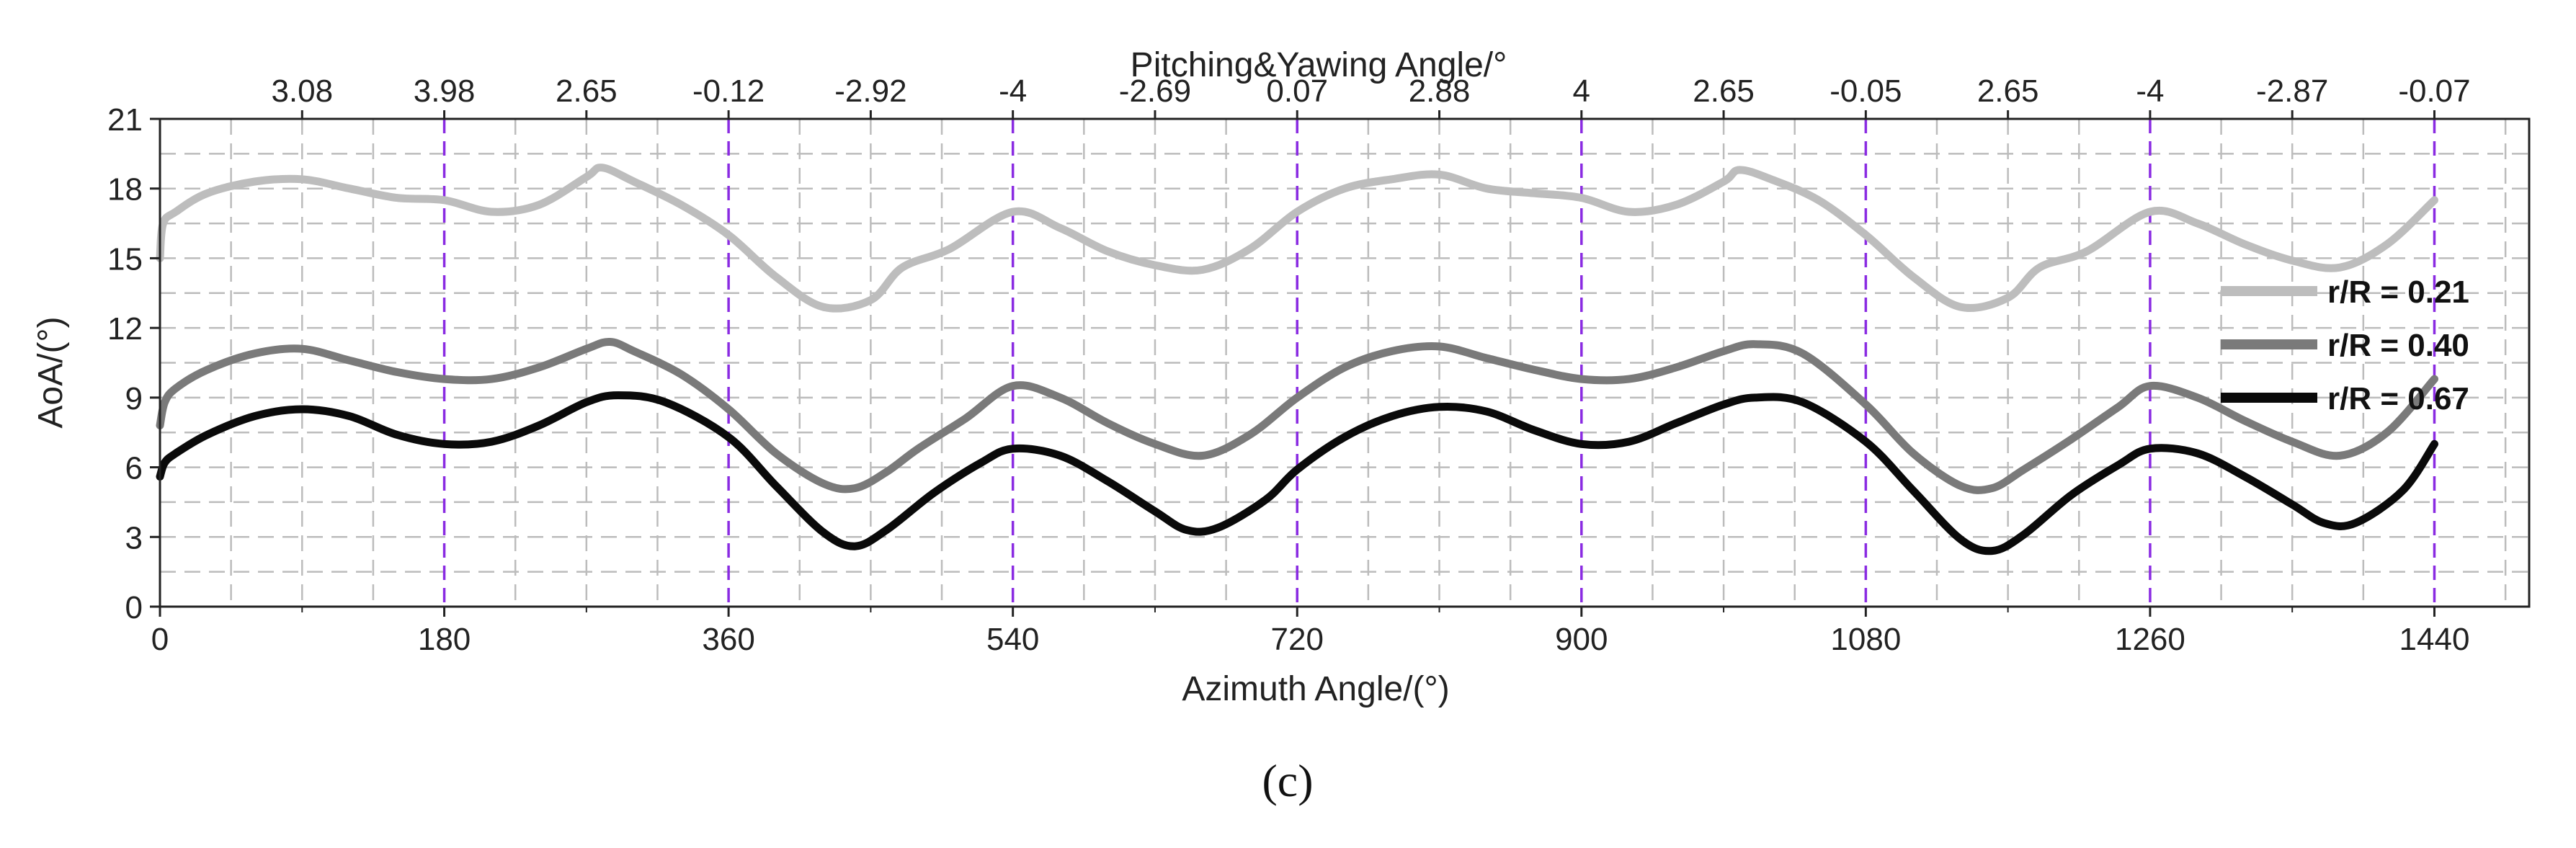 Image resolution: width=2576 pixels, height=848 pixels. I want to click on figure-caption: (c), so click(1287, 781).